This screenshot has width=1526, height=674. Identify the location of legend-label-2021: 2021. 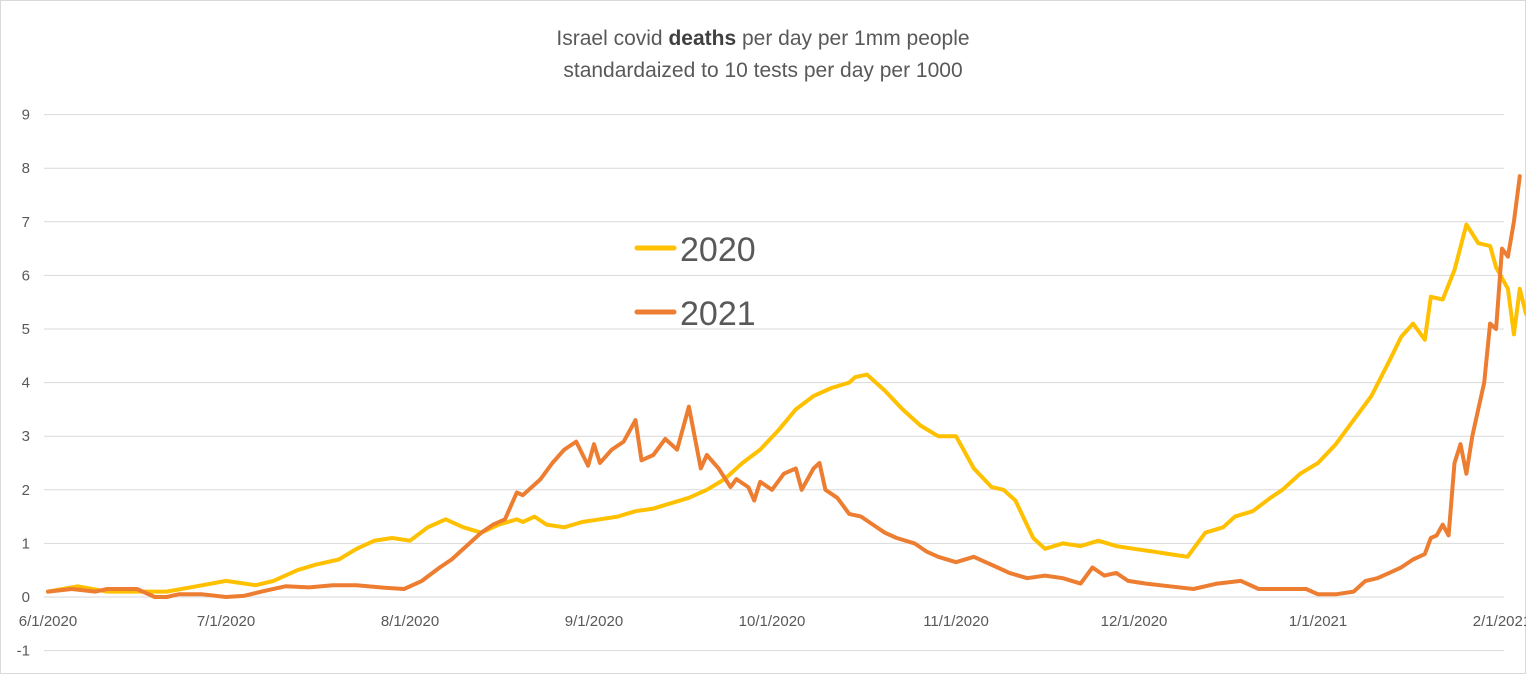
(718, 314).